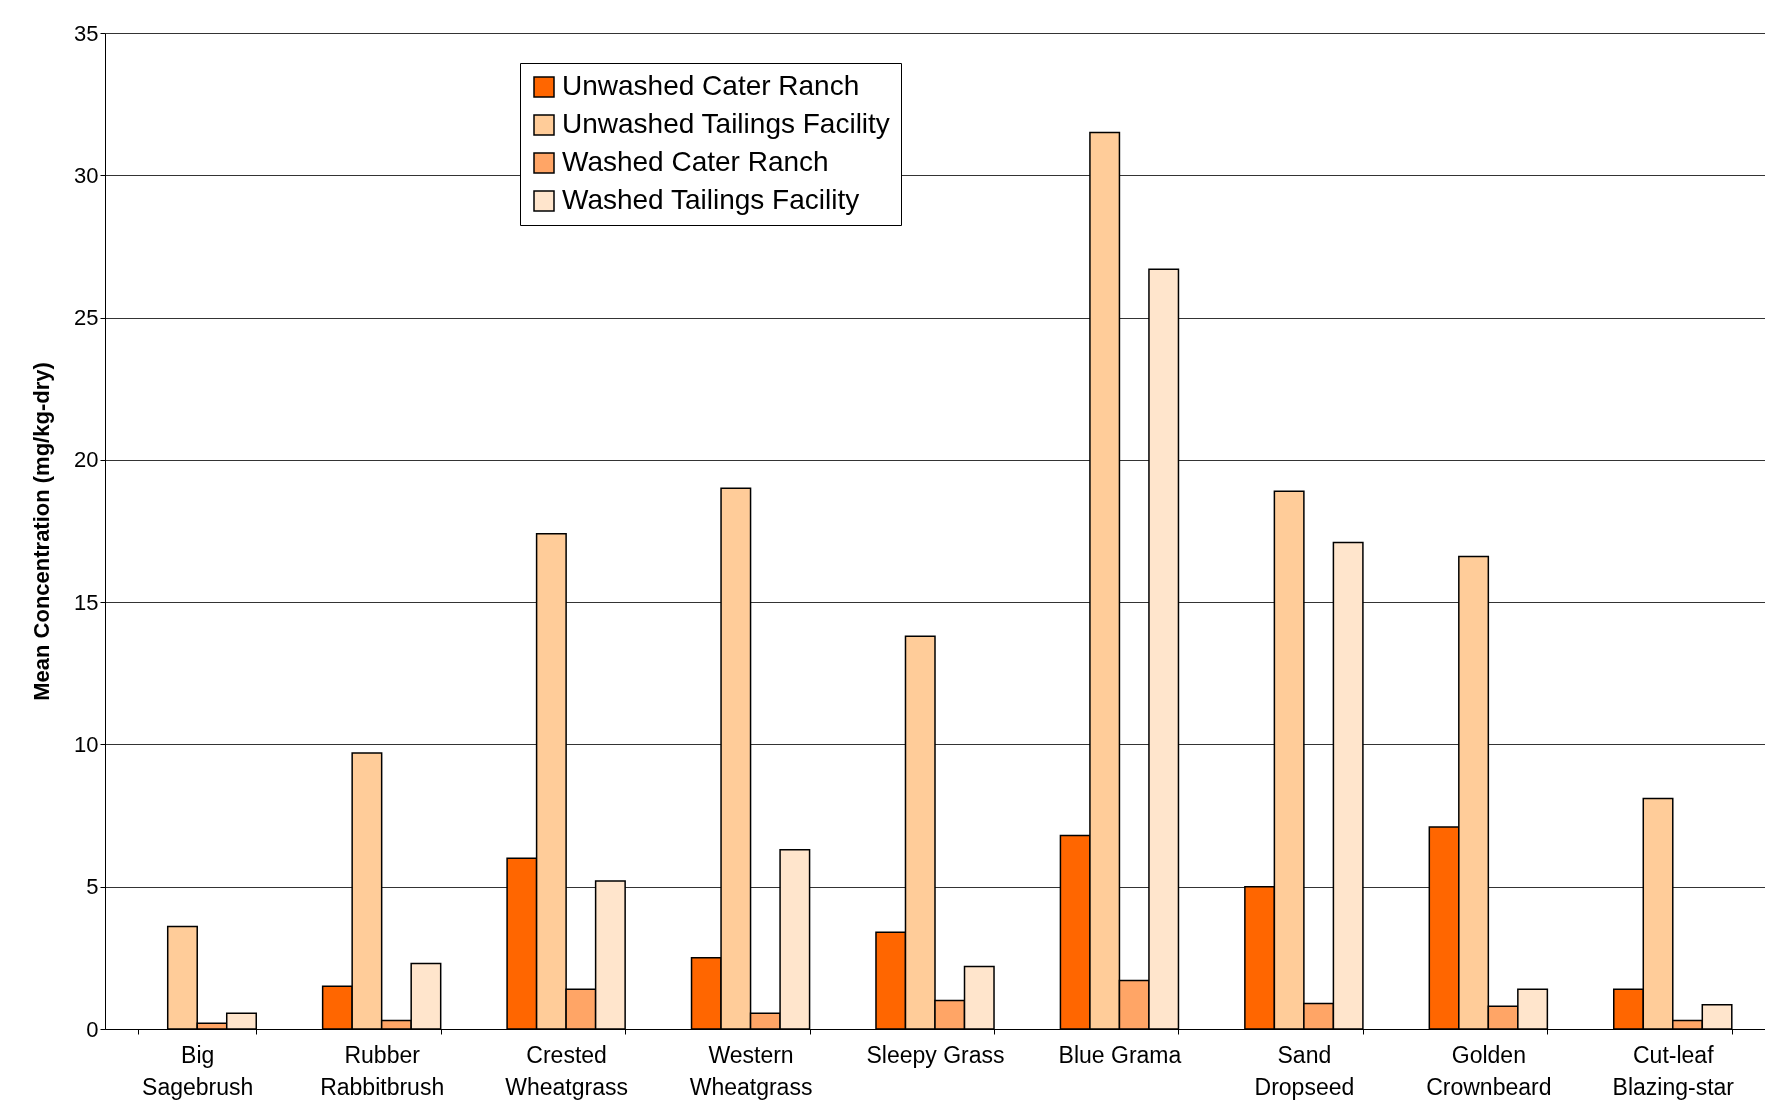 This screenshot has width=1770, height=1112. I want to click on y-tick-label: 35, so click(86, 33).